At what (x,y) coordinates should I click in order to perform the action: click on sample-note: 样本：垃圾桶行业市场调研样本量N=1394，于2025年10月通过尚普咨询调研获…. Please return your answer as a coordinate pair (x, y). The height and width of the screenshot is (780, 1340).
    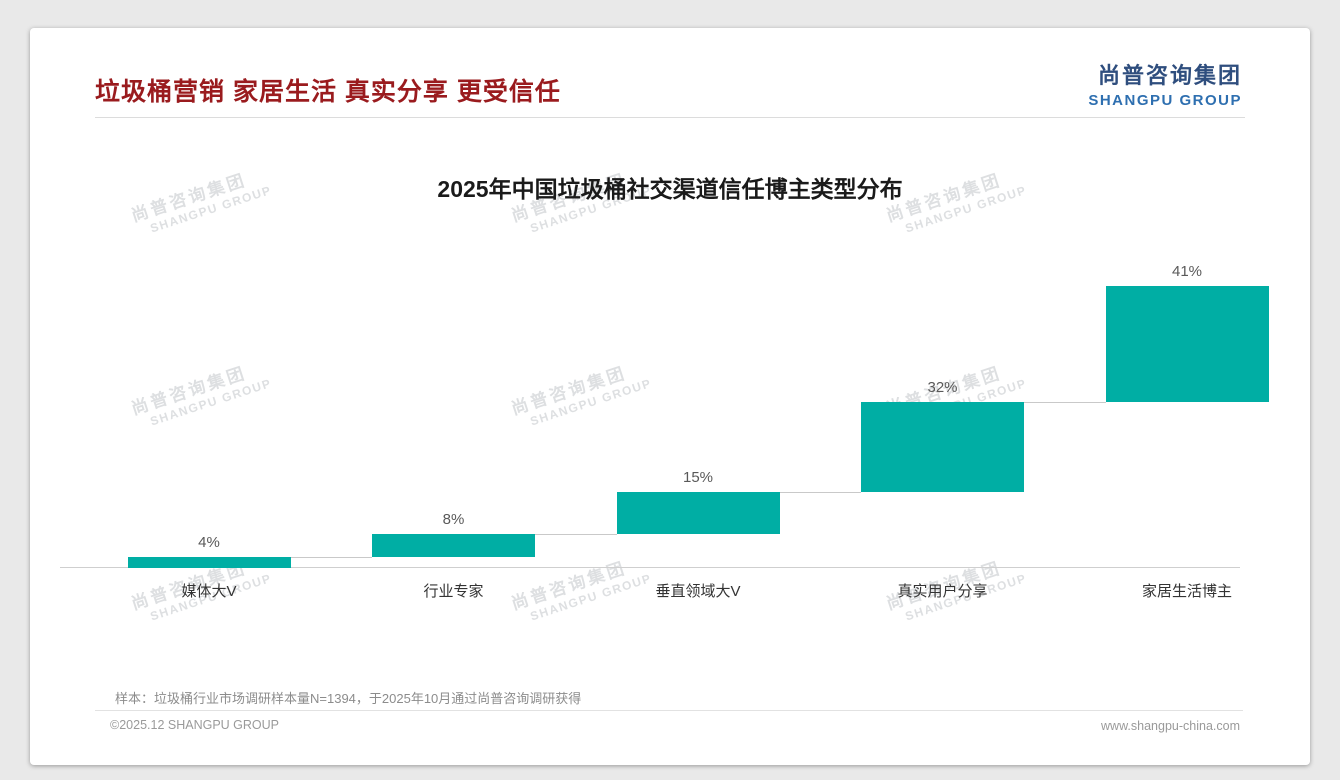
    Looking at the image, I should click on (348, 698).